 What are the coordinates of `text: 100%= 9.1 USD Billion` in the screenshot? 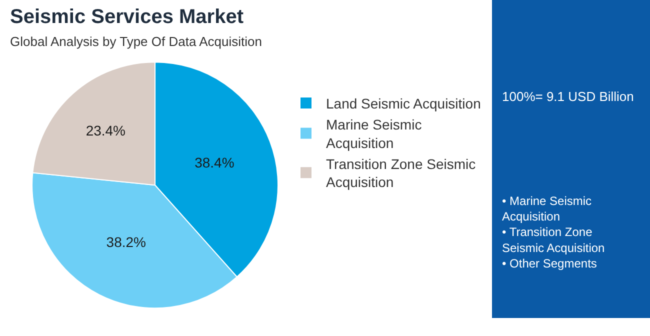 It's located at (568, 96).